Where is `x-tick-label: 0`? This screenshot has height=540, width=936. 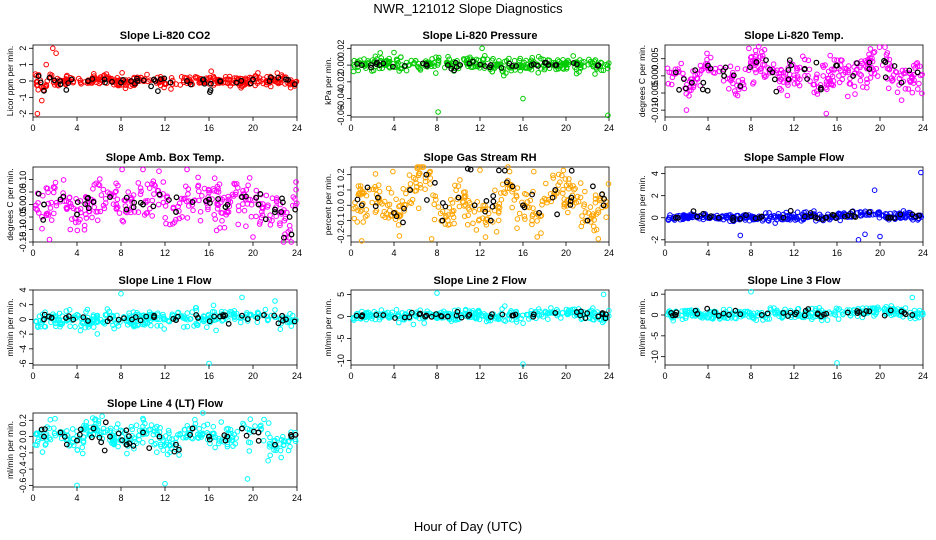 x-tick-label: 0 is located at coordinates (32, 128).